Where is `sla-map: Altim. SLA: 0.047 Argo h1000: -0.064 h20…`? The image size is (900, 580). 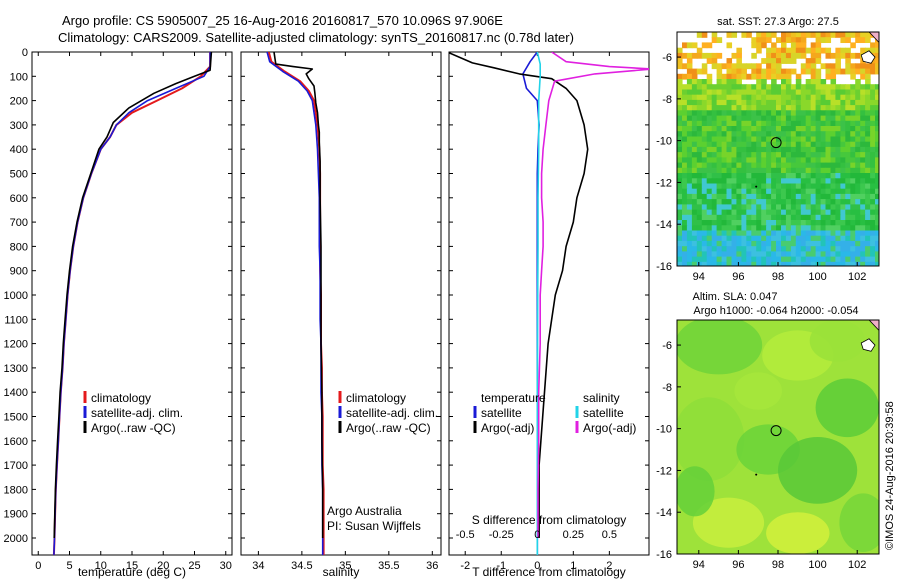 sla-map: Altim. SLA: 0.047 Argo h1000: -0.064 h20… is located at coordinates (768, 431).